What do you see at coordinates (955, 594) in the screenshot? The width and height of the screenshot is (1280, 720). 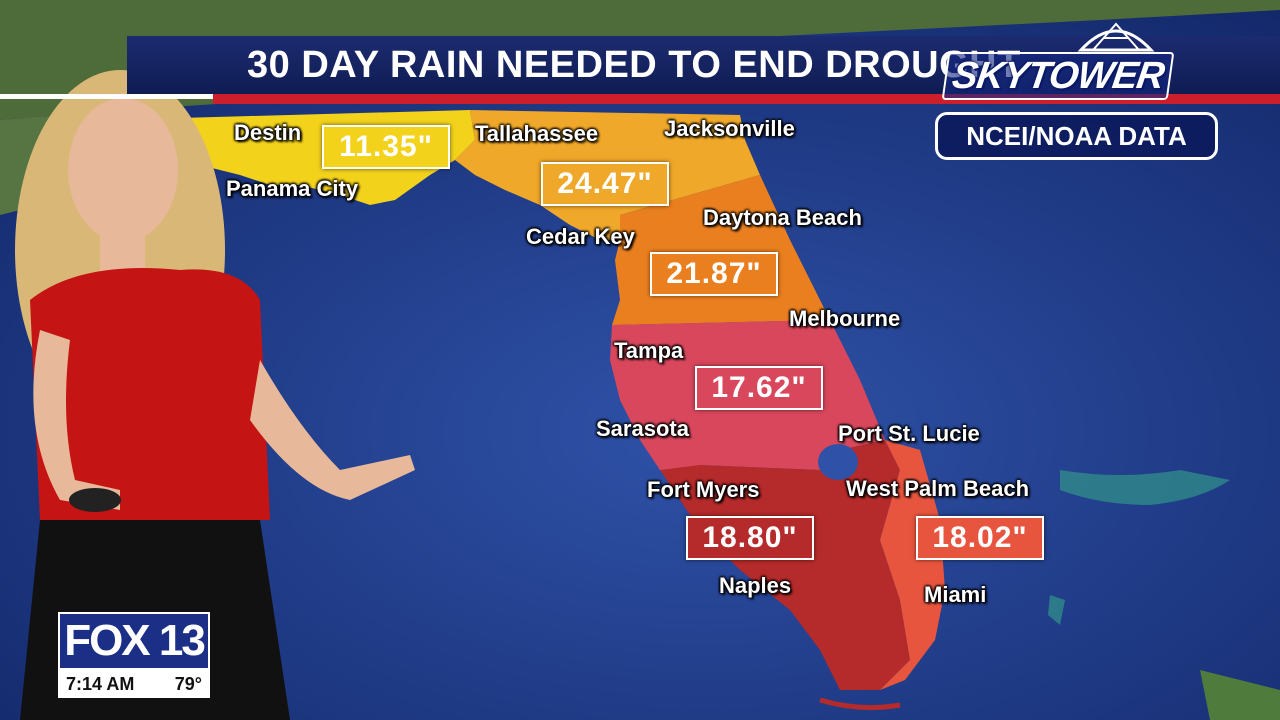 I see `city-miami: Miami` at bounding box center [955, 594].